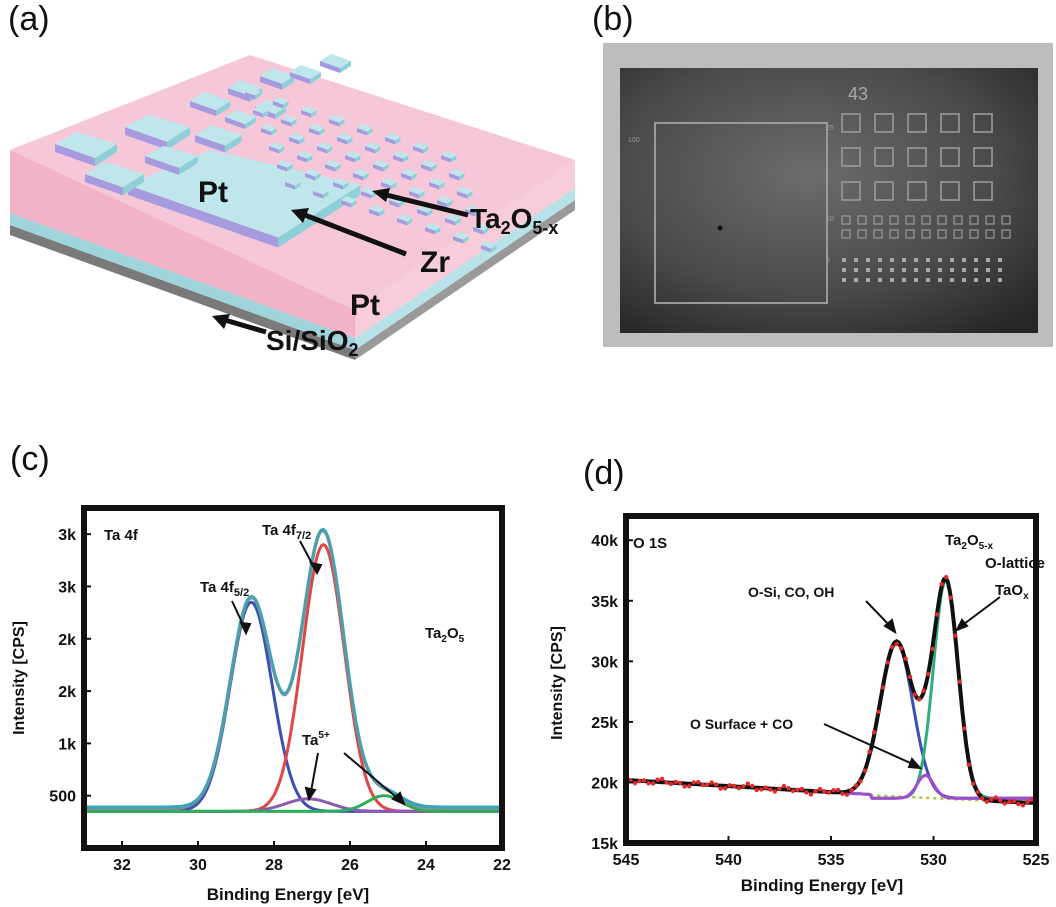 The width and height of the screenshot is (1056, 907). Describe the element at coordinates (829, 200) in the screenshot. I see `micrograph-image` at that location.